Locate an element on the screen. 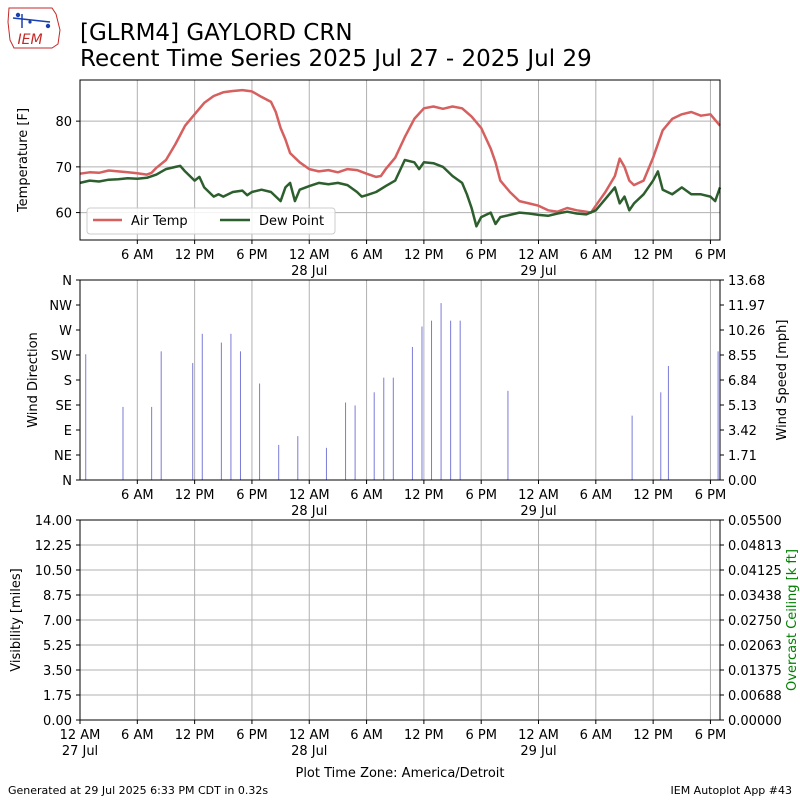 The width and height of the screenshot is (800, 800). ceiling-tick-label: 0.00688 is located at coordinates (755, 696).